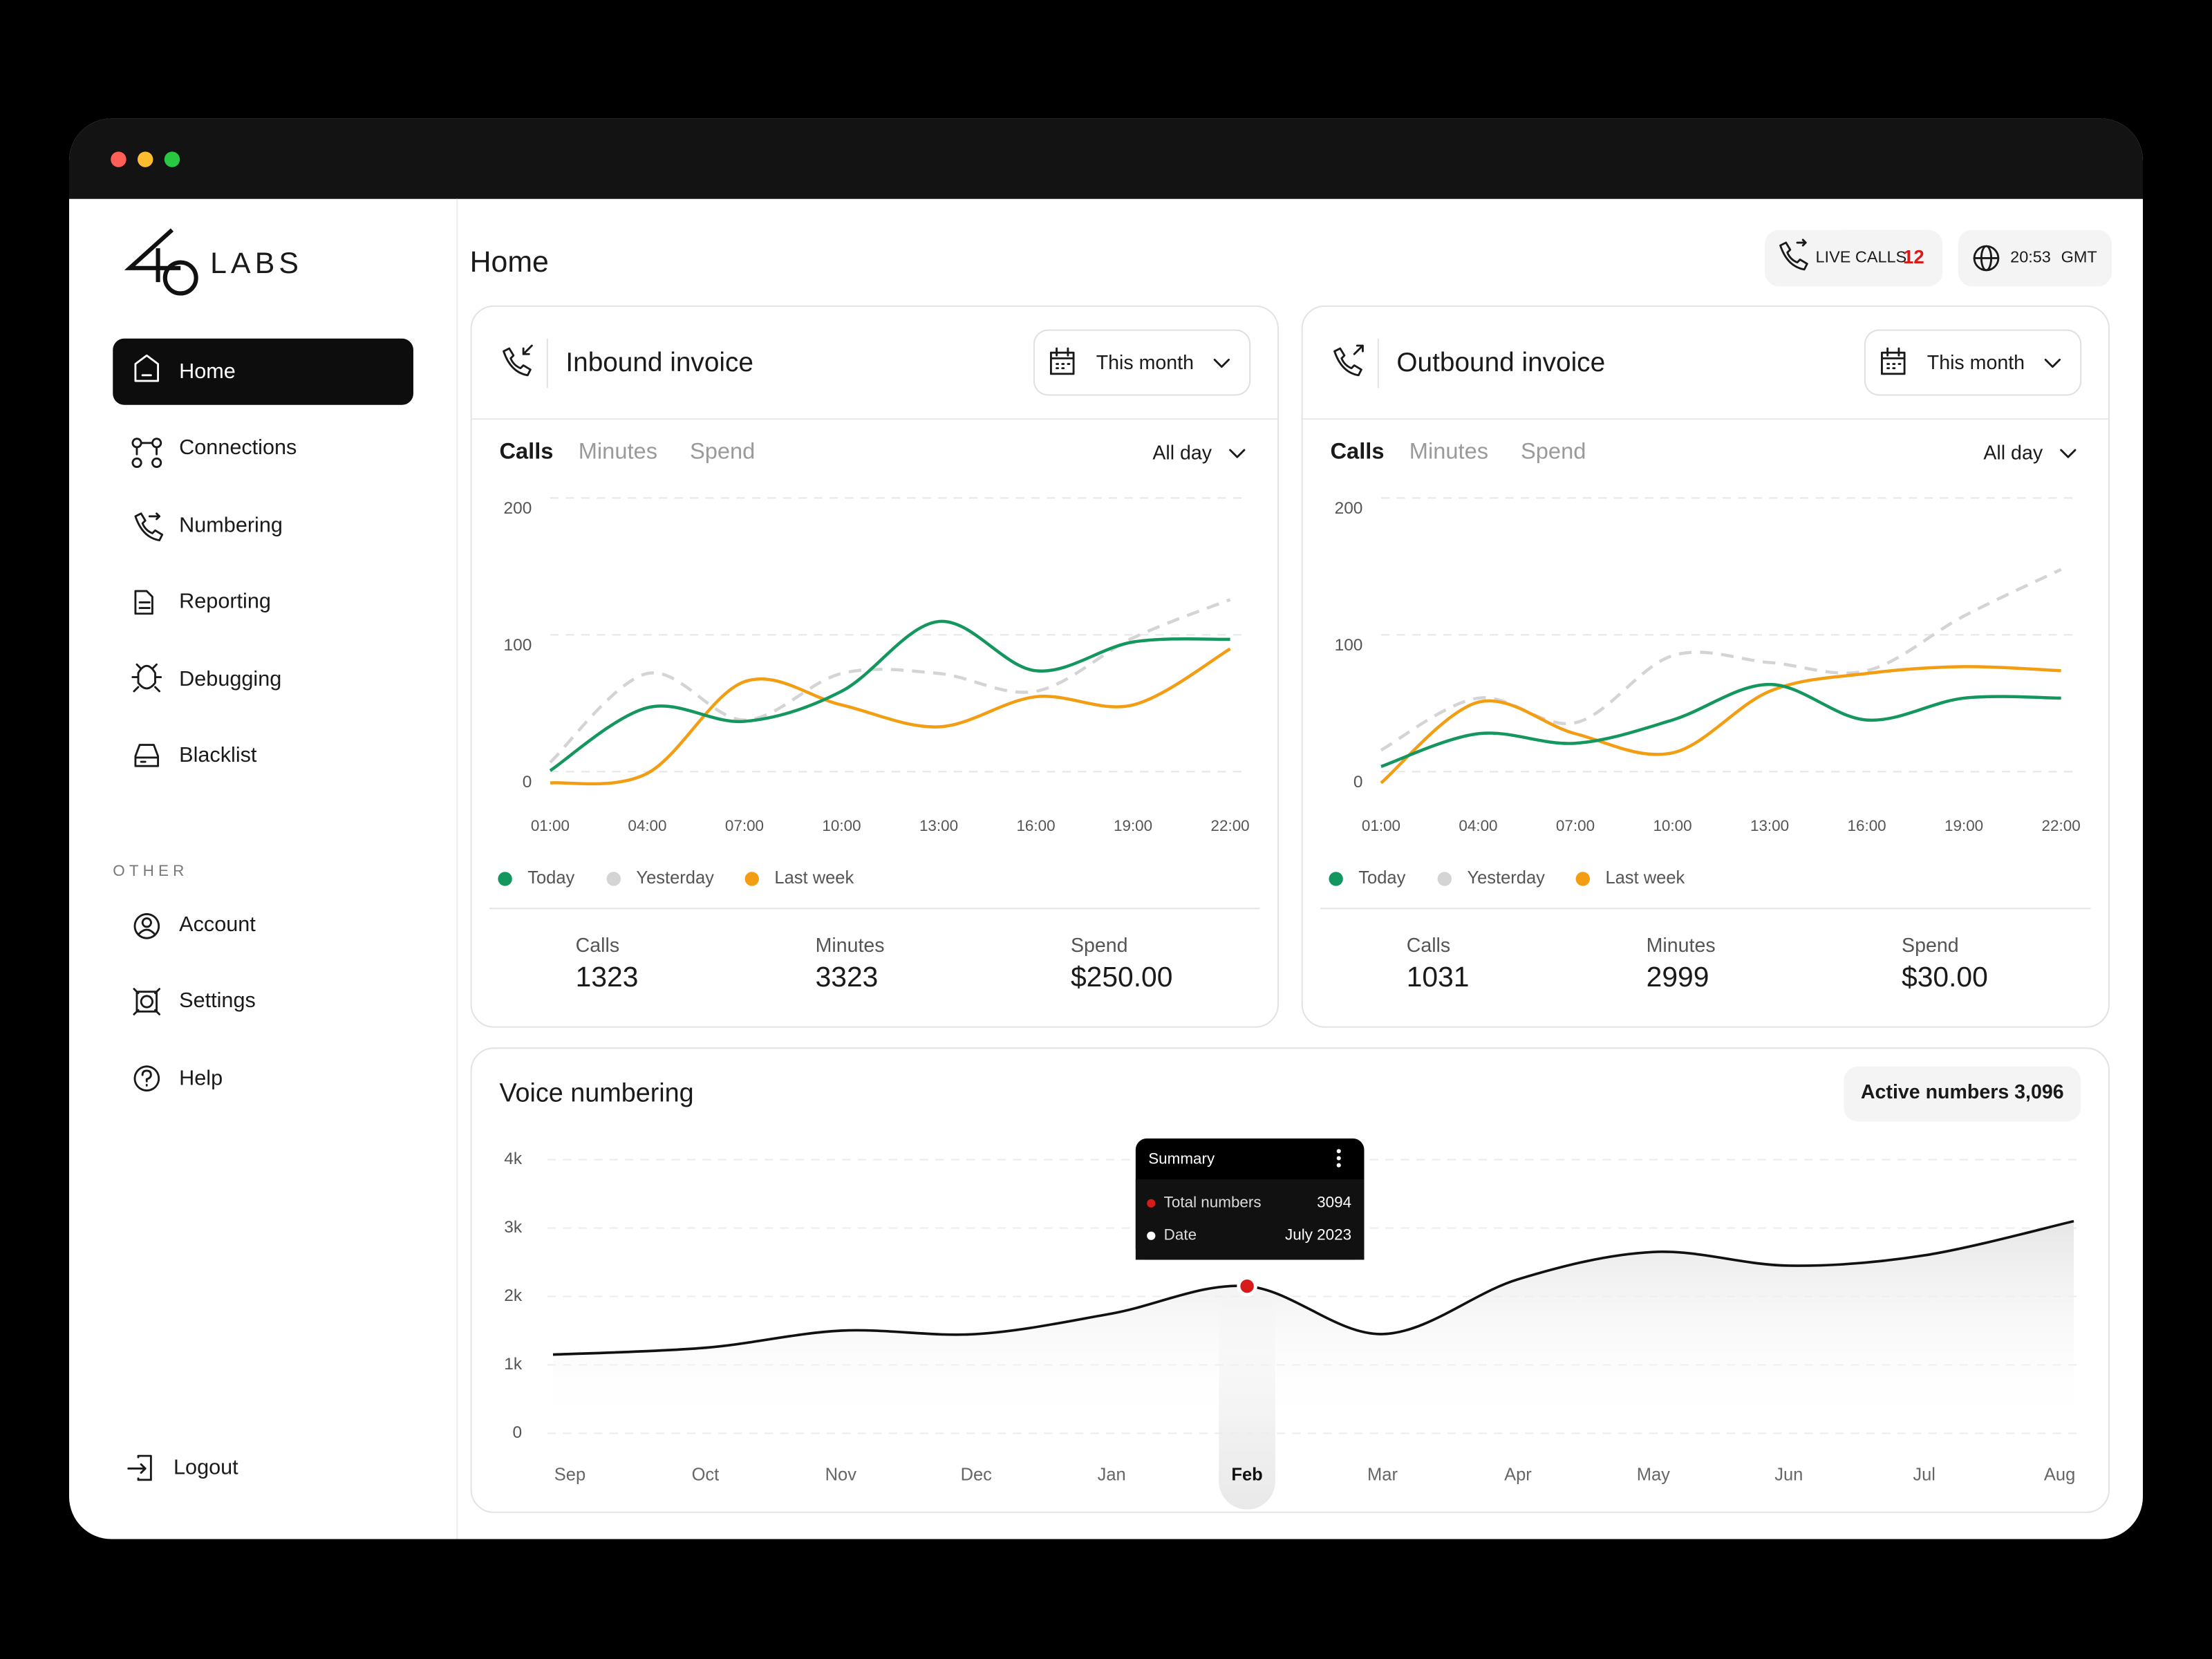 The image size is (2212, 1659). Describe the element at coordinates (1924, 1474) in the screenshot. I see `x-tick-label: Jul` at that location.